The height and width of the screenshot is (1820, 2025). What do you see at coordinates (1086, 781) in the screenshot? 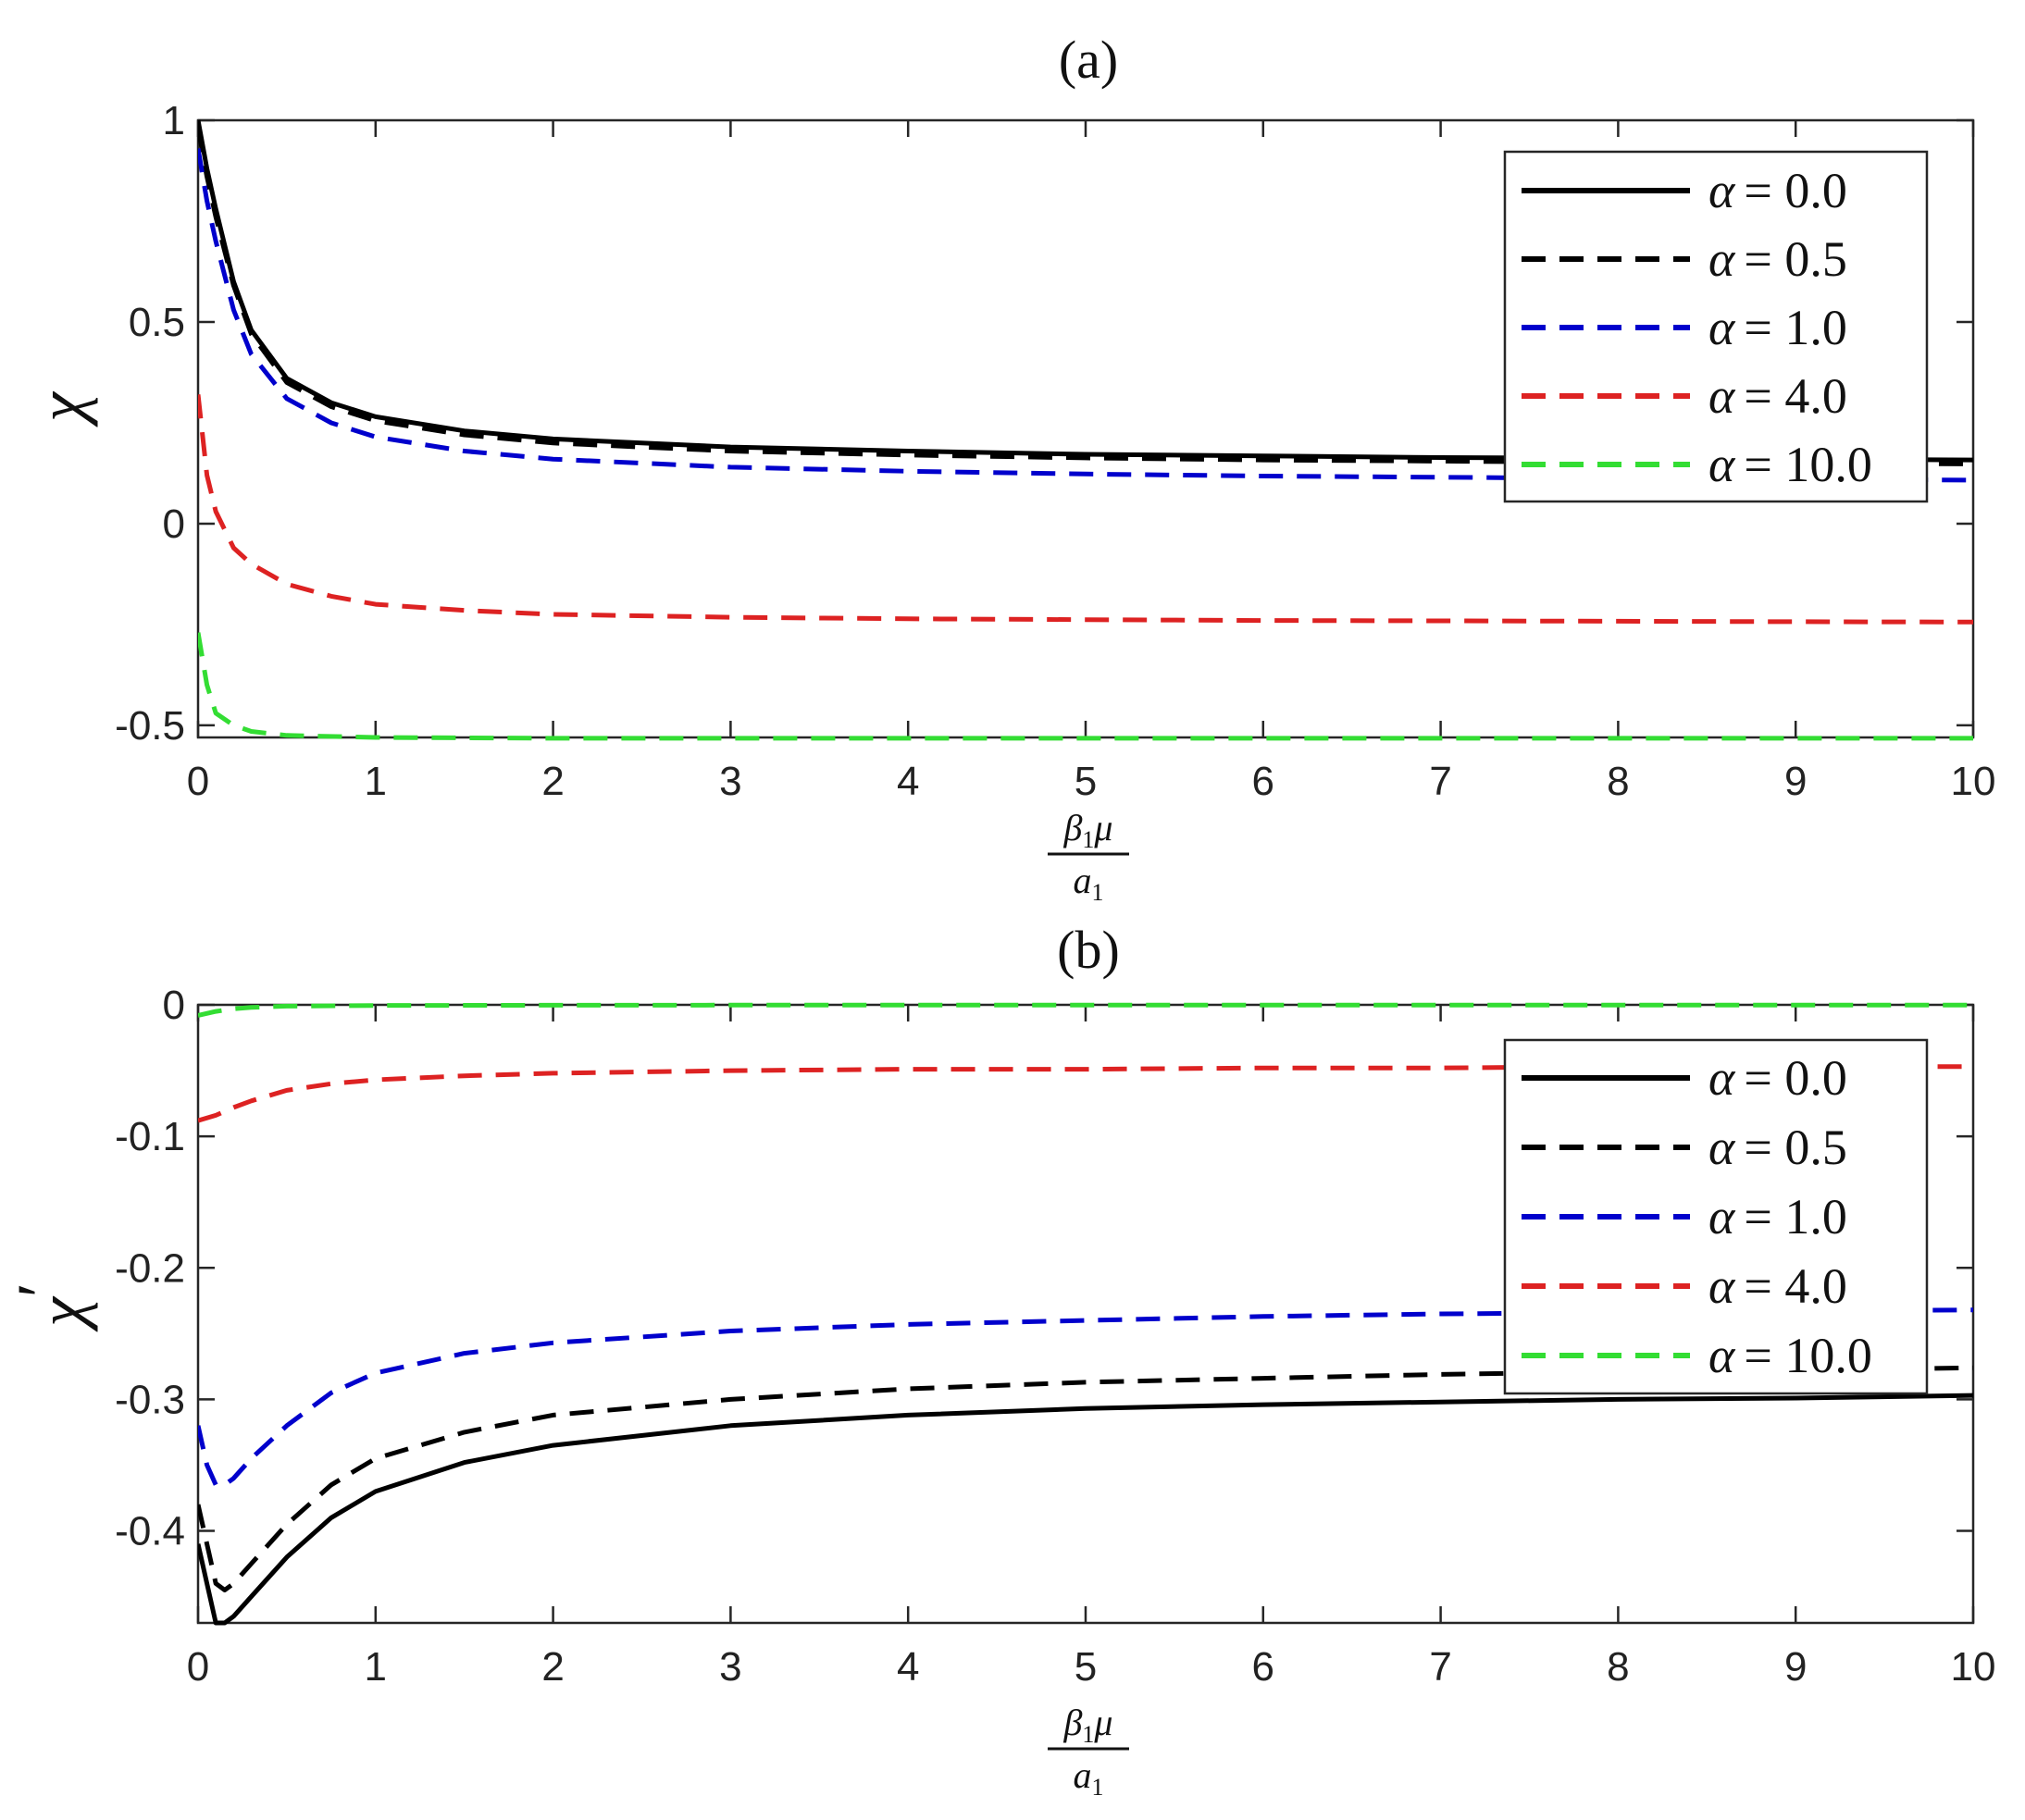
I see `panel-a-x-tick-label: 5` at bounding box center [1086, 781].